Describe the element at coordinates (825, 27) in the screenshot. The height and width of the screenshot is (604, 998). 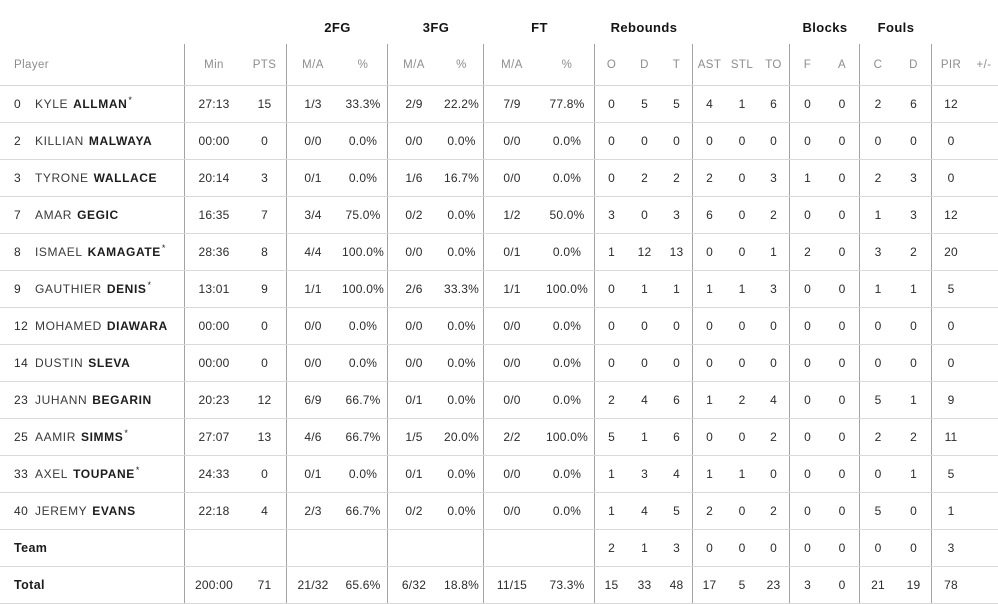
I see `group-label-blocks: Blocks` at that location.